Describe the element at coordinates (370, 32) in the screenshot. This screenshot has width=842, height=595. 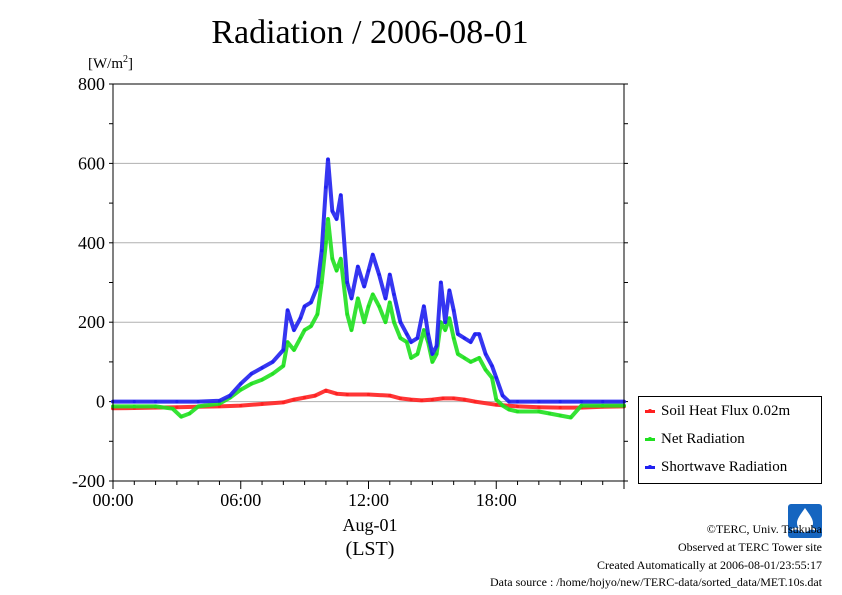
I see `chart-title: Radiation / 2006-08-01` at that location.